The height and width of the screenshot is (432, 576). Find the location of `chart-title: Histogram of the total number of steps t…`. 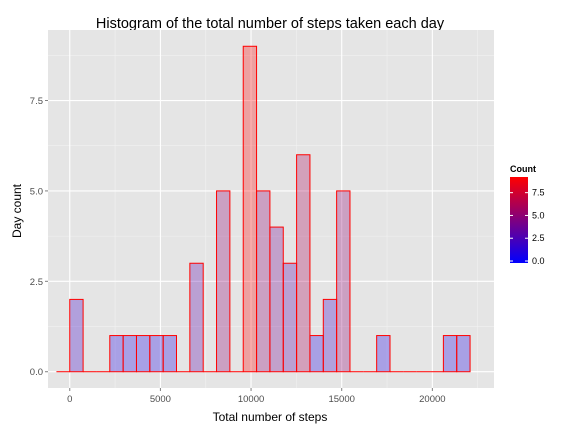

chart-title: Histogram of the total number of steps t… is located at coordinates (270, 24).